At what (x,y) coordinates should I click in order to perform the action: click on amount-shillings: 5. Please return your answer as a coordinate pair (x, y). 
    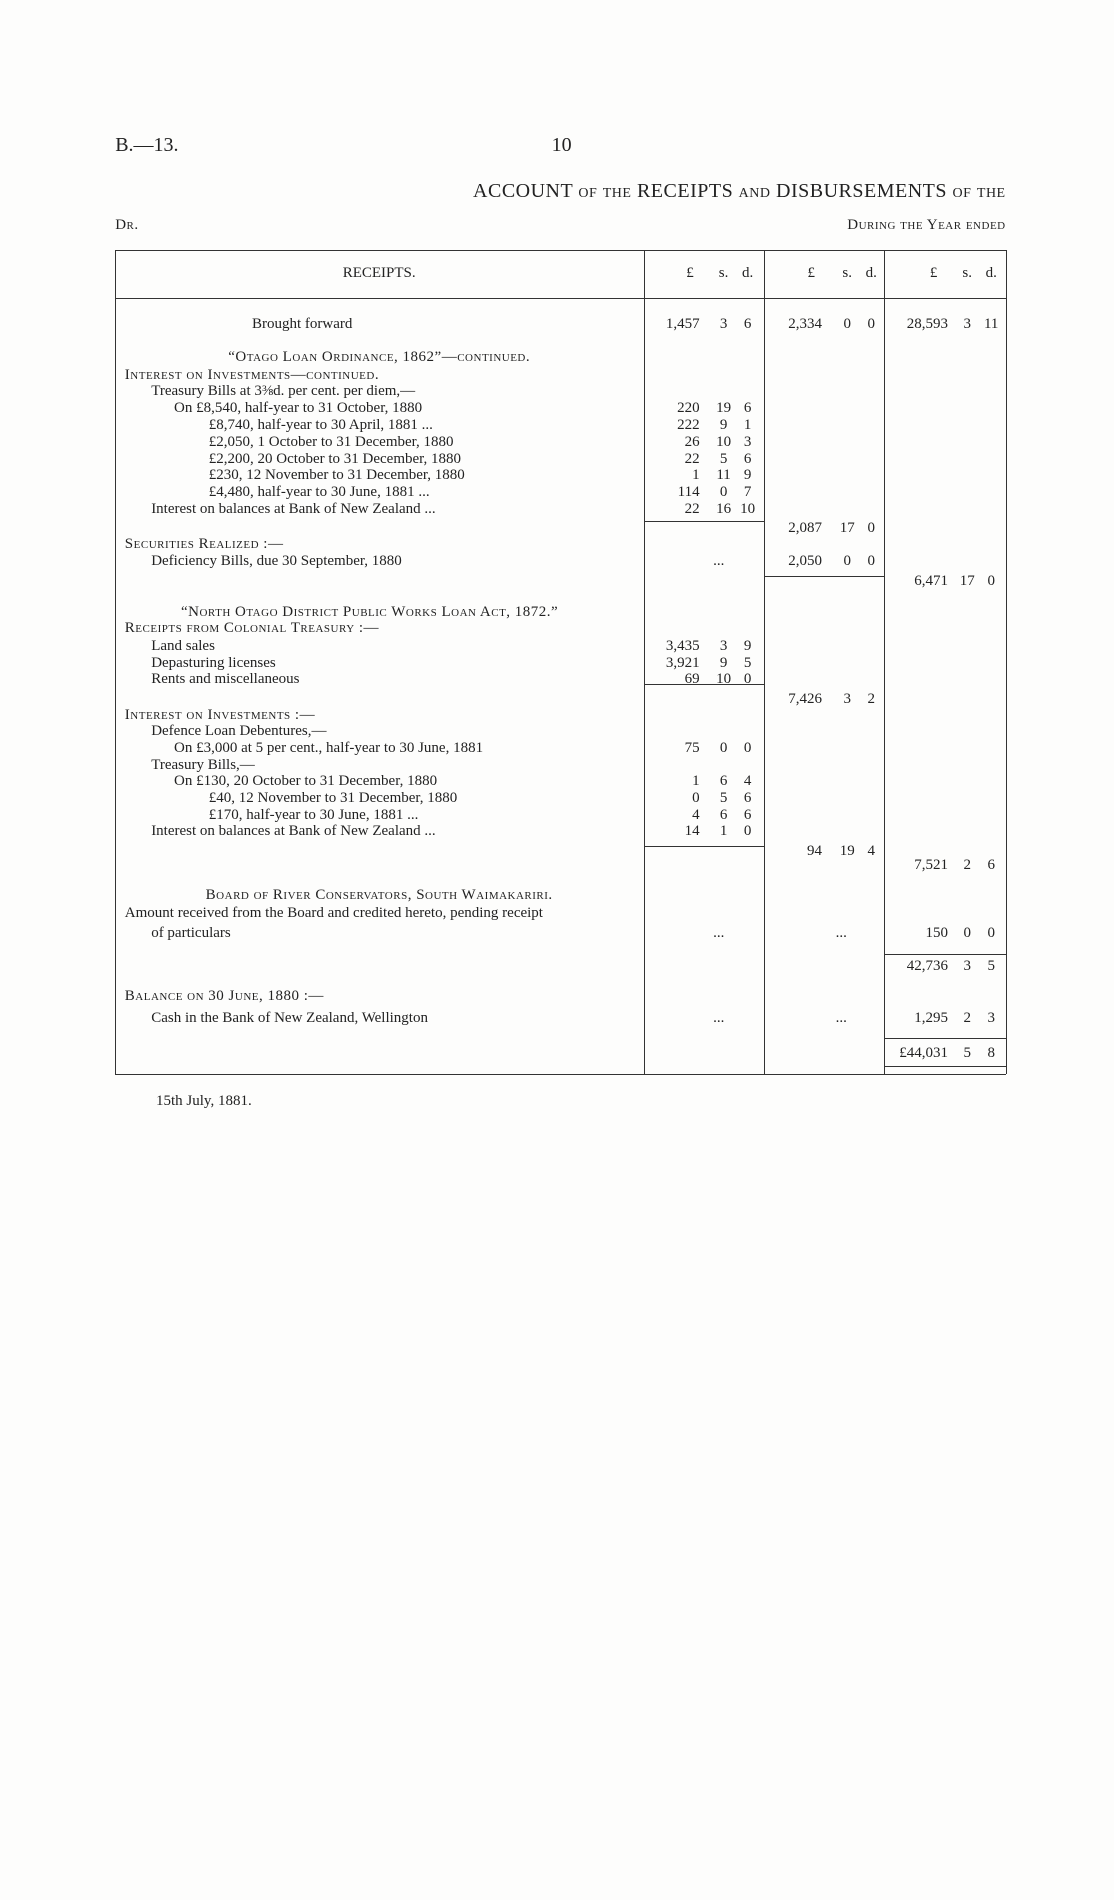
    Looking at the image, I should click on (723, 458).